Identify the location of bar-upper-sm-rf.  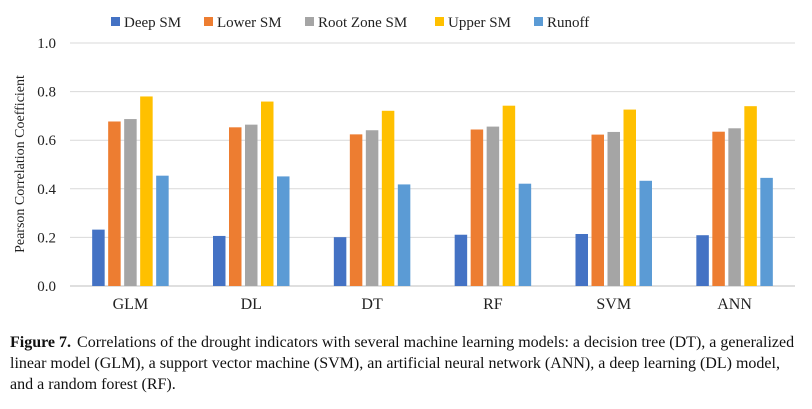
(509, 195).